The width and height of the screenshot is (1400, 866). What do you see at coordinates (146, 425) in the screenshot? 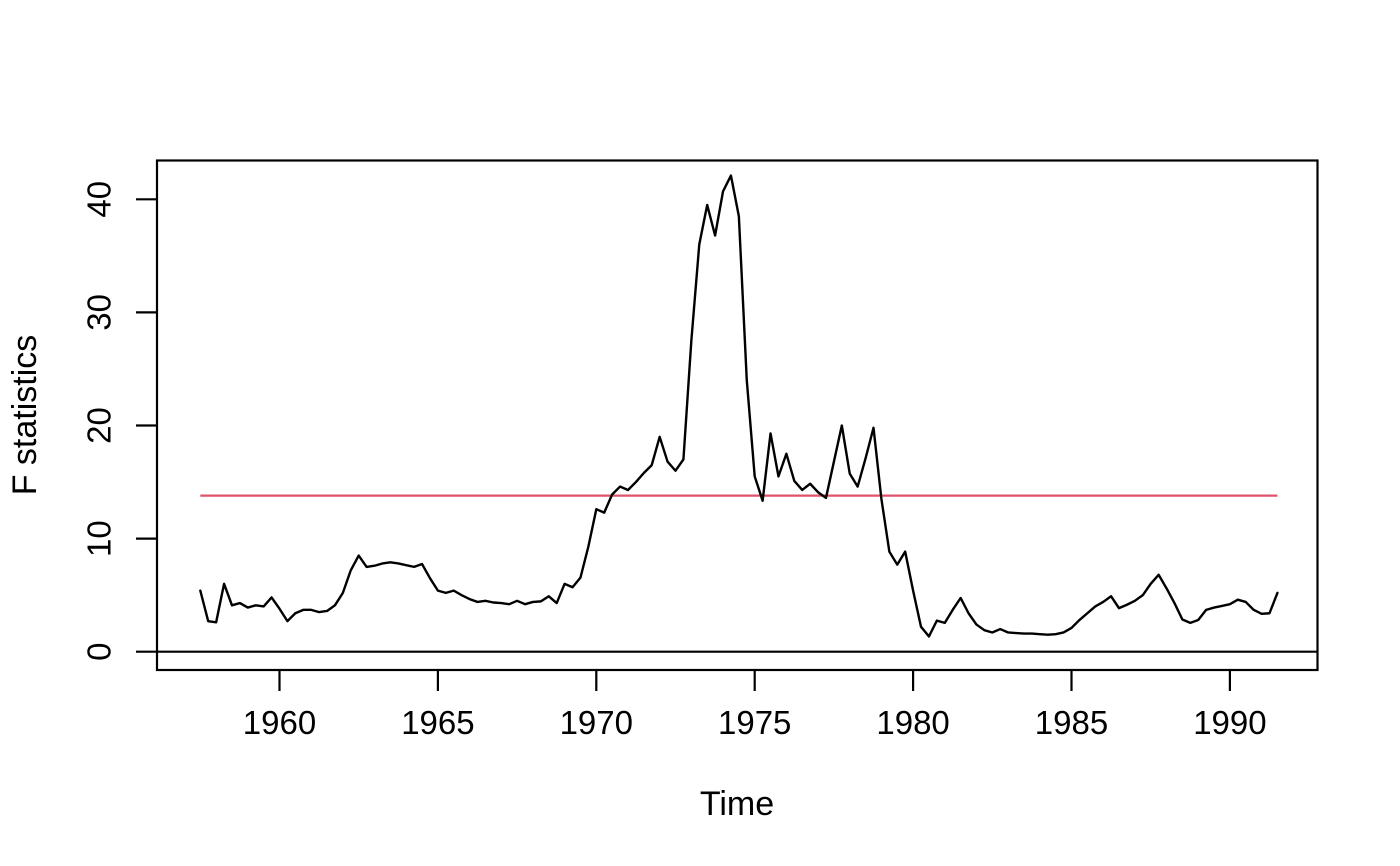
I see `y-axis-ticks` at bounding box center [146, 425].